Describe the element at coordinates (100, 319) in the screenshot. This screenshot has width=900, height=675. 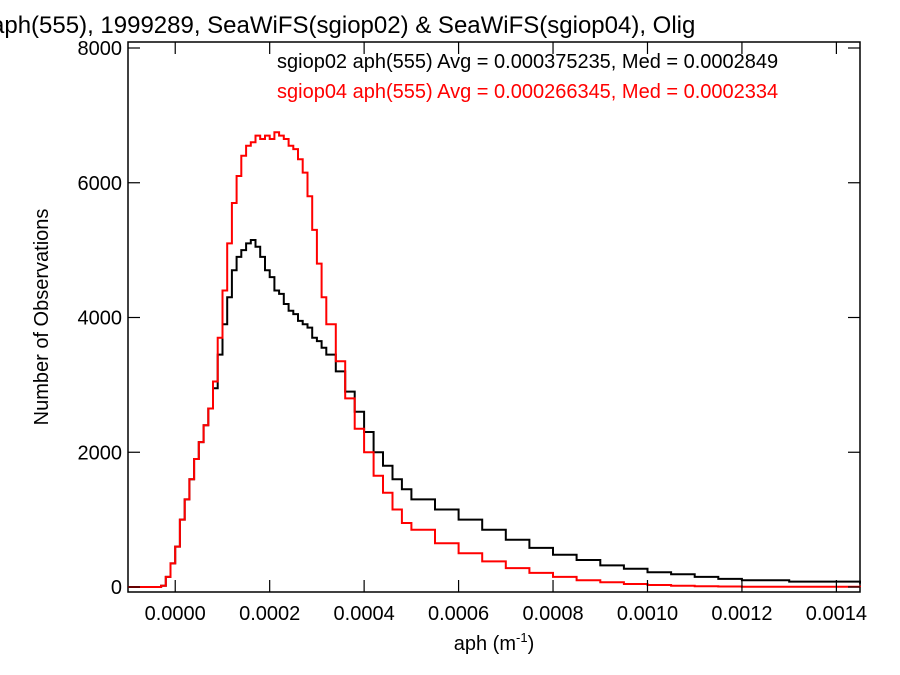
I see `y-tick-label: 4000` at that location.